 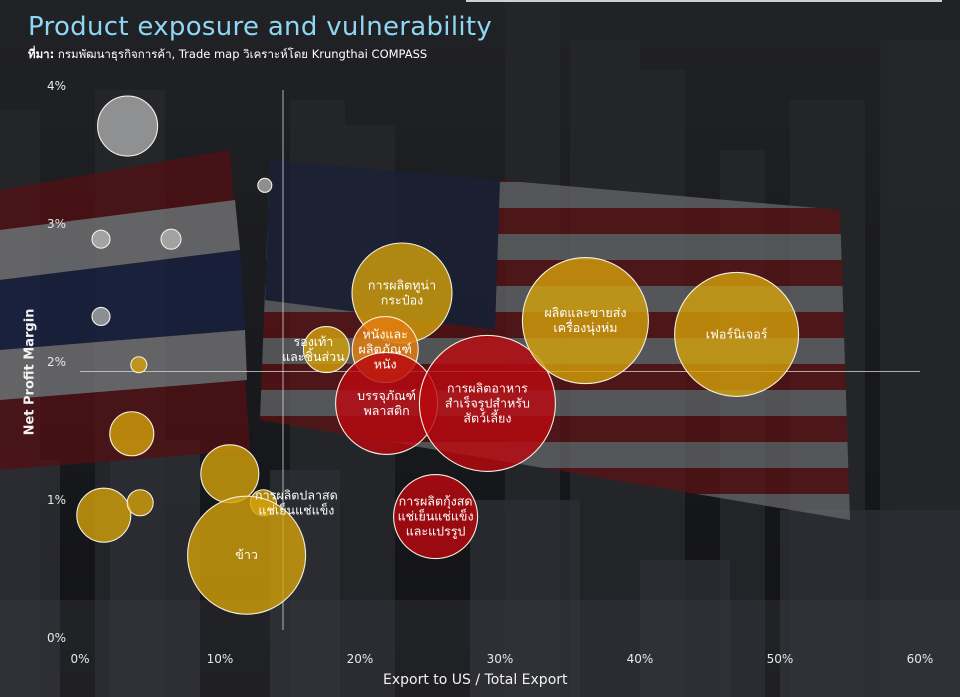 What do you see at coordinates (79, 659) in the screenshot?
I see `x-tick-label: 0%` at bounding box center [79, 659].